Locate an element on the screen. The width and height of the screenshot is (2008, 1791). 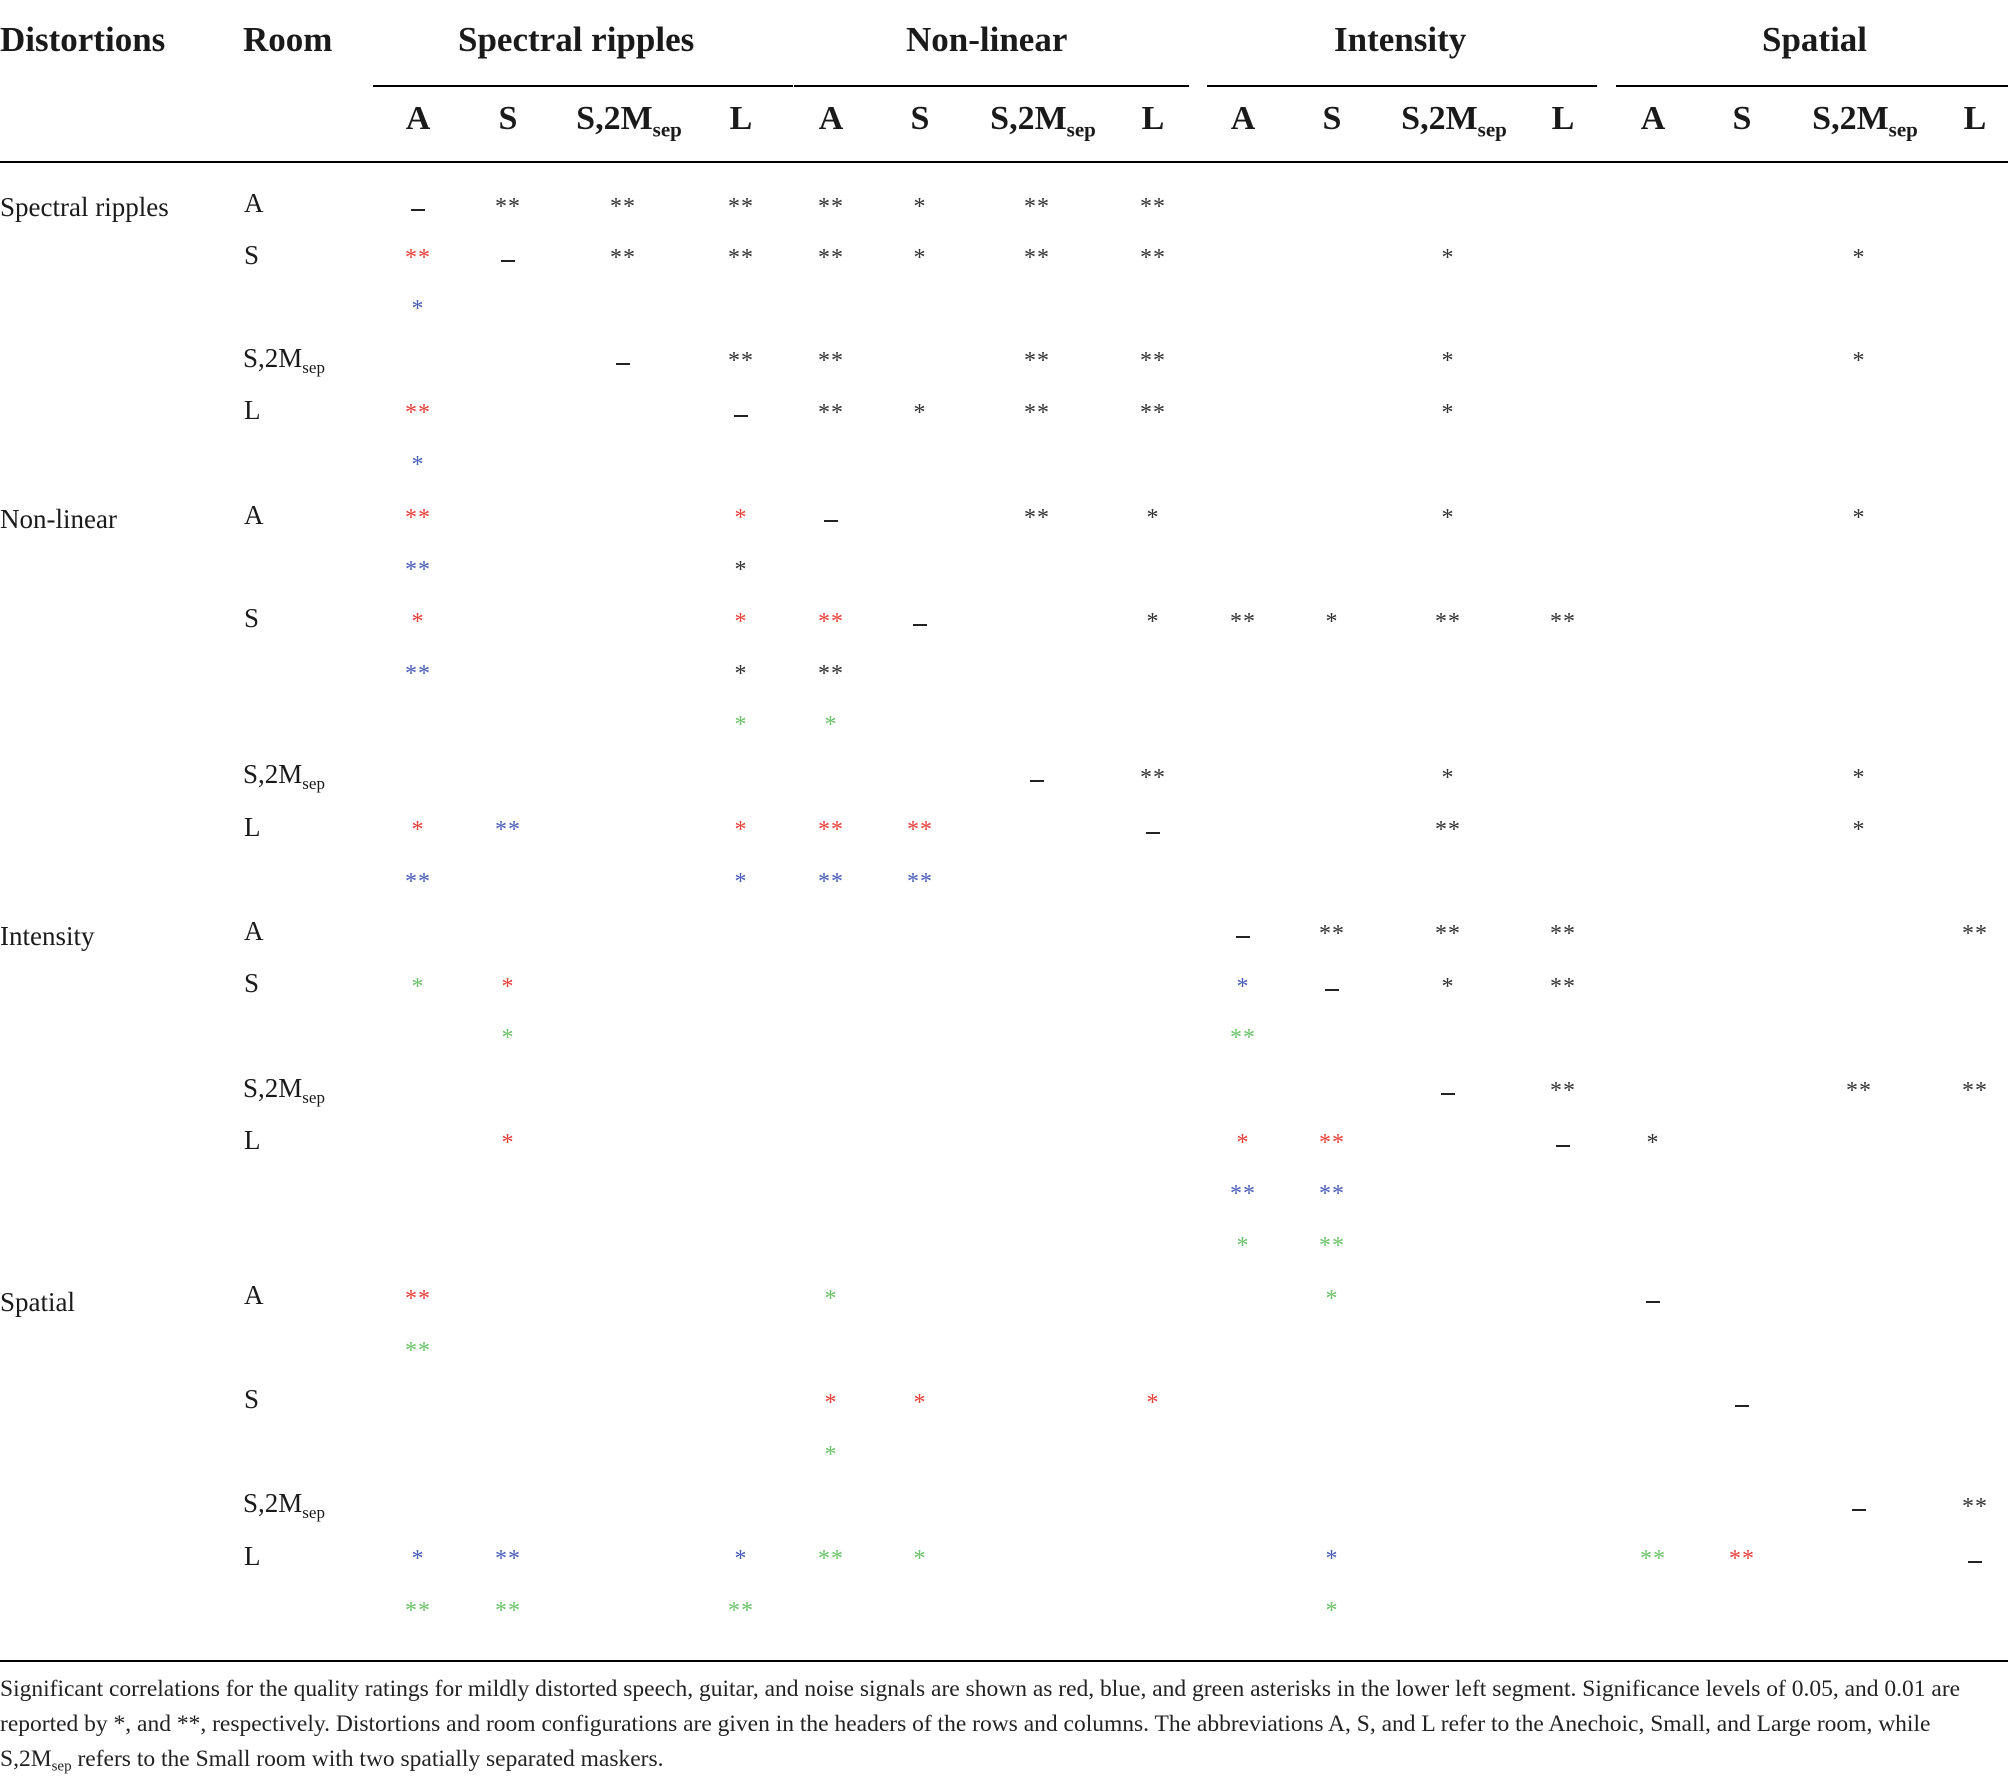
header-group-non-linear: Non-linear is located at coordinates (987, 39).